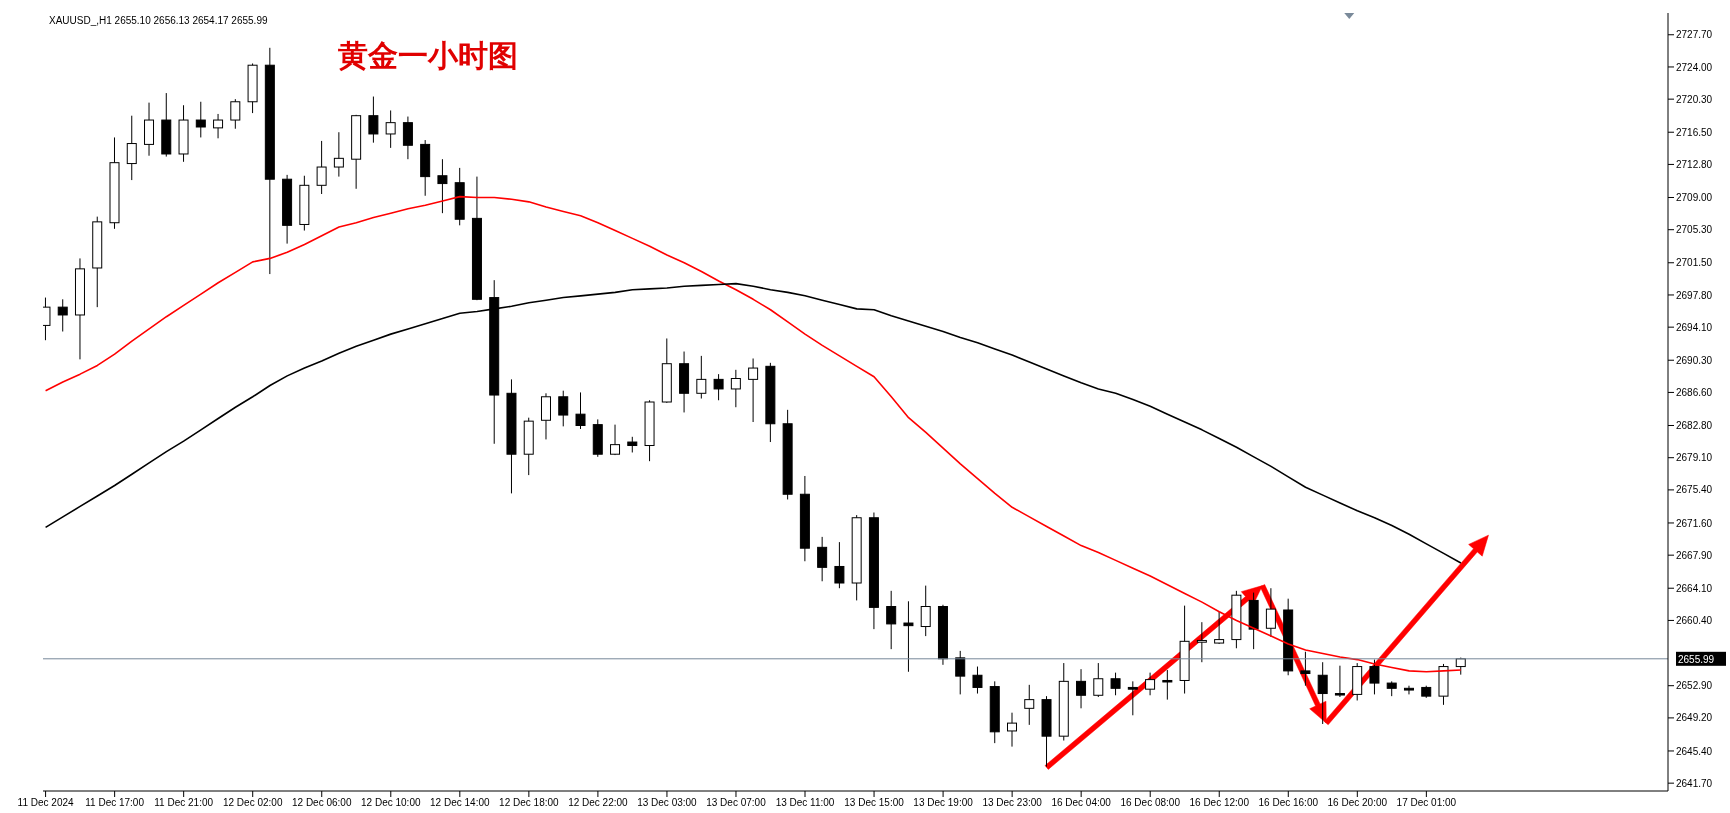  Describe the element at coordinates (321, 803) in the screenshot. I see `x-tick-label: 12 Dec 06:00` at that location.